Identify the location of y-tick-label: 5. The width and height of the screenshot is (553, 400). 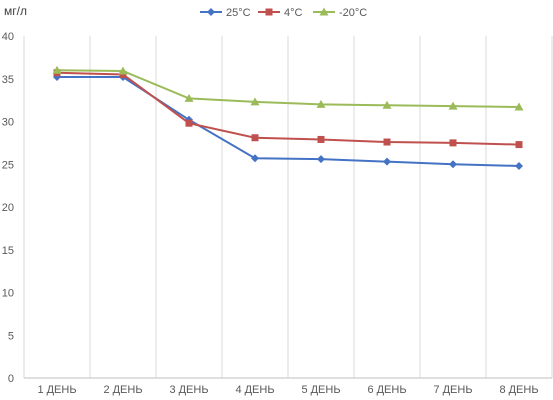
(11, 336).